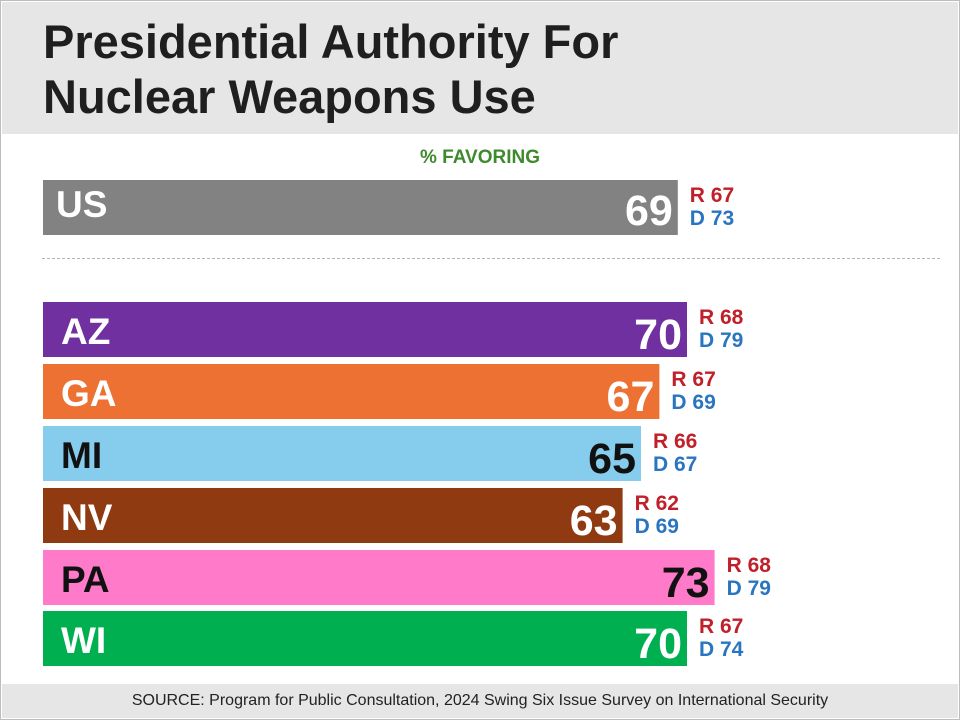  What do you see at coordinates (83, 640) in the screenshot?
I see `bar-label-wi: WI` at bounding box center [83, 640].